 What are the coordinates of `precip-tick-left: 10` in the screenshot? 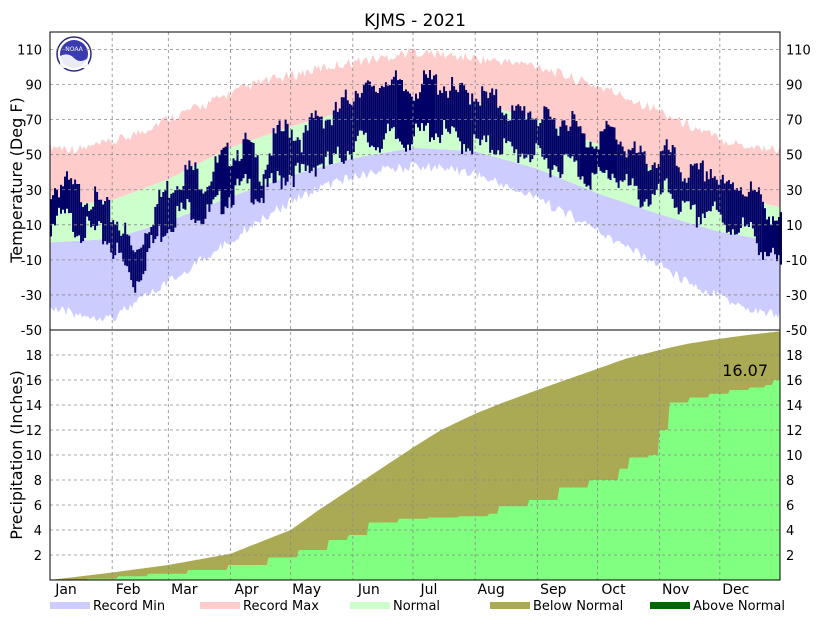 It's located at (33, 456).